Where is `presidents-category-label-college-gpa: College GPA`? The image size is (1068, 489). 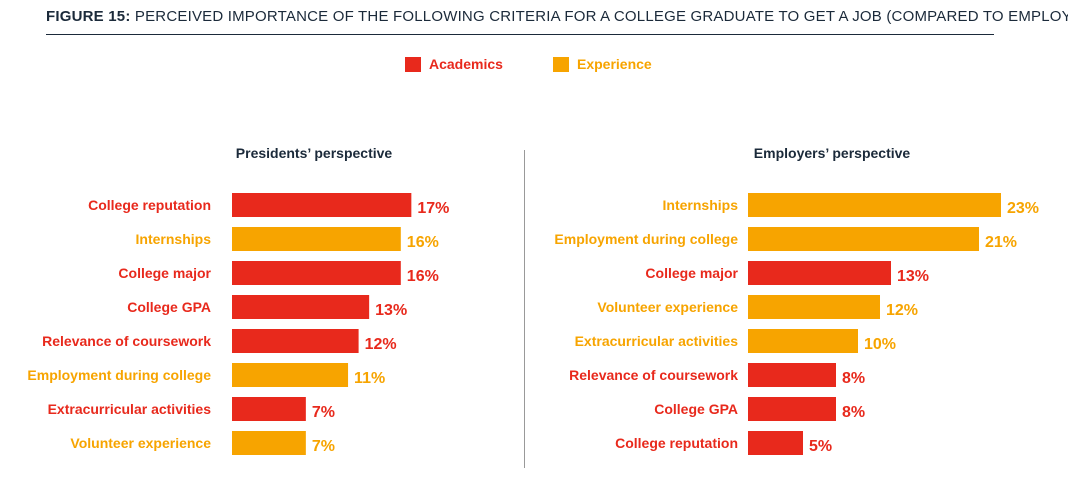
presidents-category-label-college-gpa: College GPA is located at coordinates (169, 307).